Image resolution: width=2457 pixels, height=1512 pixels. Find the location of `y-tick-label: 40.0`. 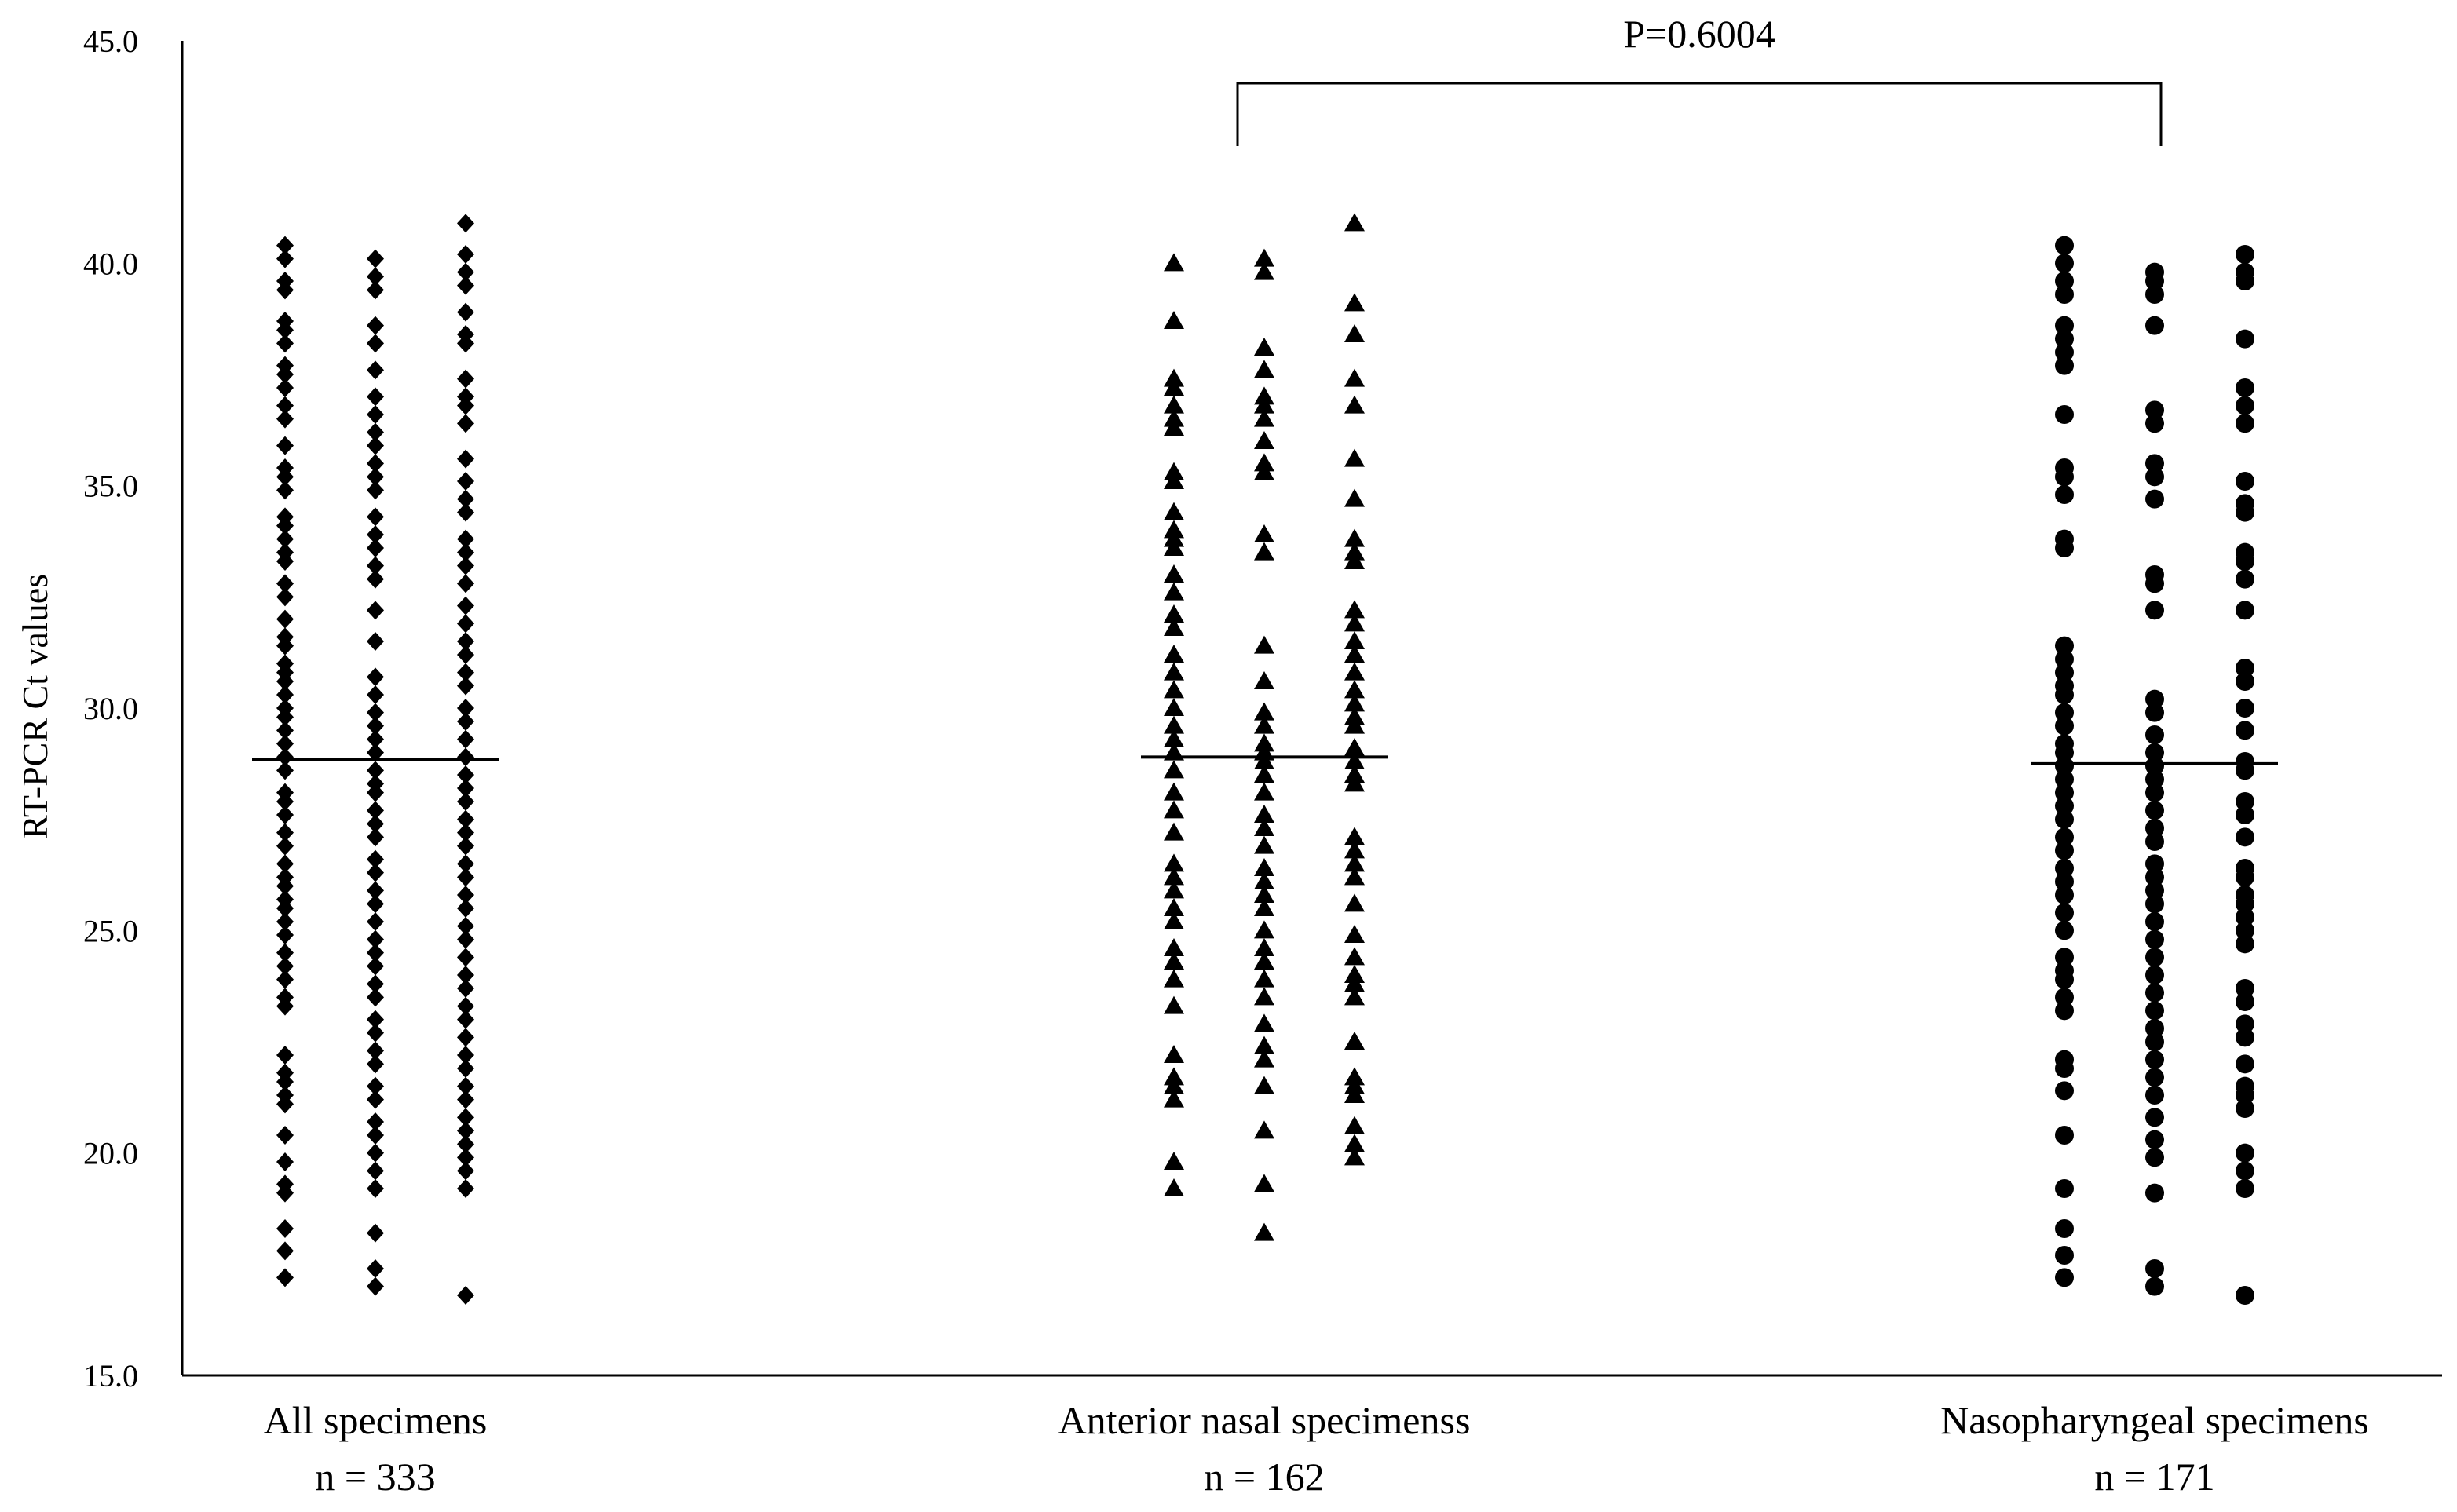

y-tick-label: 40.0 is located at coordinates (110, 263).